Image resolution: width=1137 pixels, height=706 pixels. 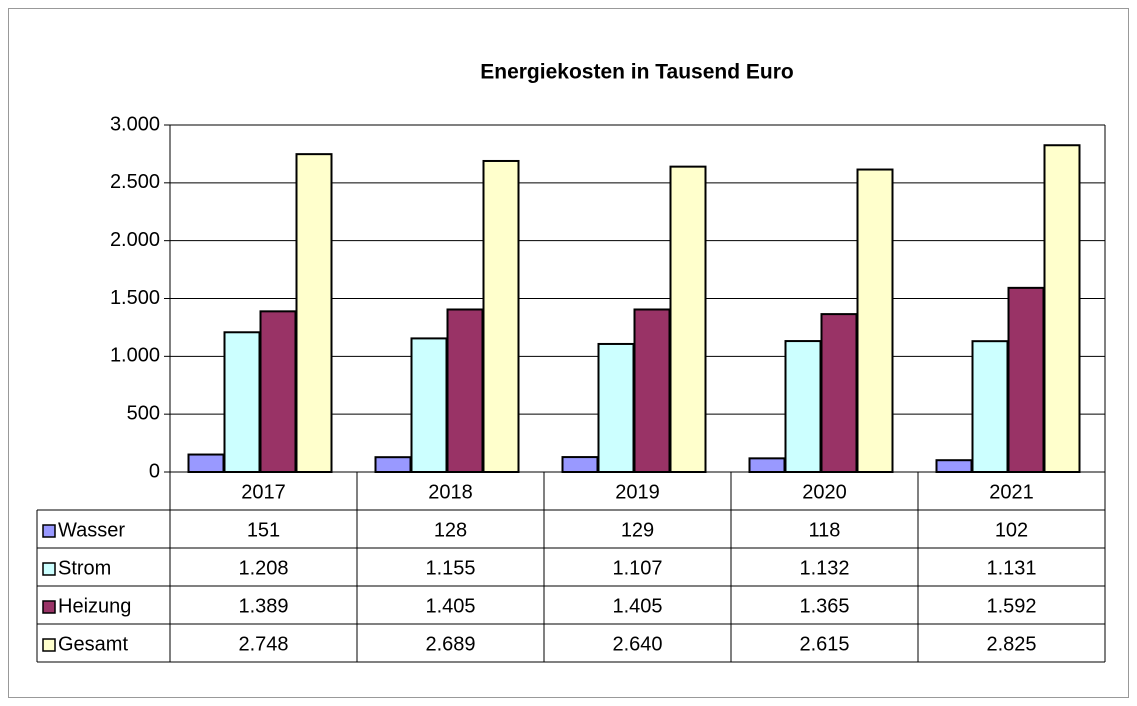 I want to click on legend-label: Wasser, so click(x=91, y=530).